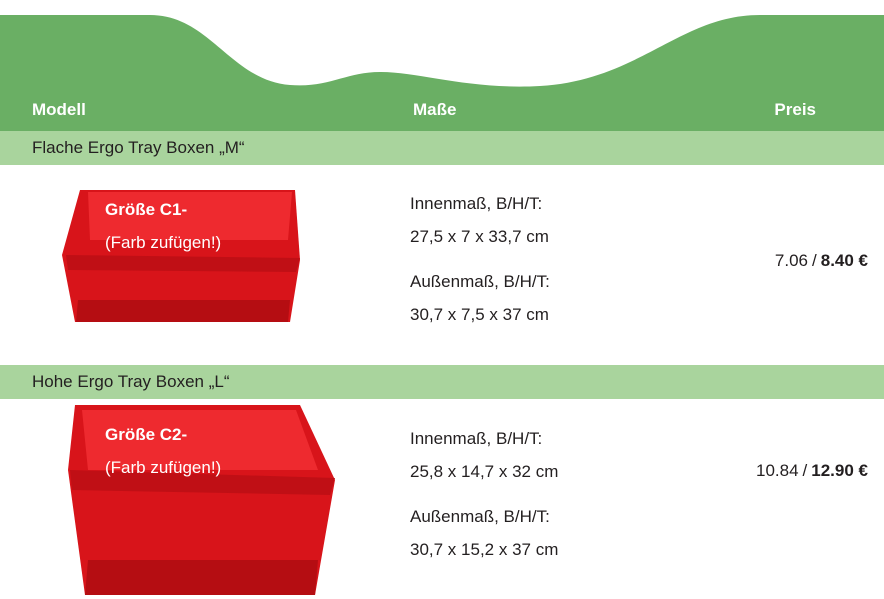  Describe the element at coordinates (479, 236) in the screenshot. I see `dimension-text: 27,5 x 7 x 33,7 cm` at that location.